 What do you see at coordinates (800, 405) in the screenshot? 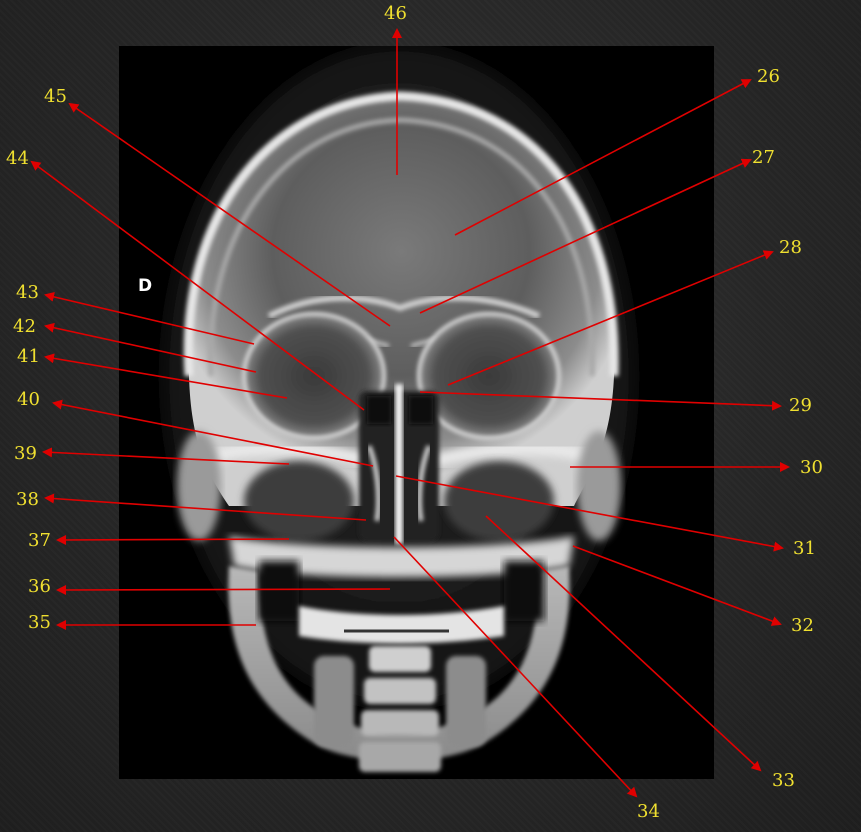
I see `label-29: 29` at bounding box center [800, 405].